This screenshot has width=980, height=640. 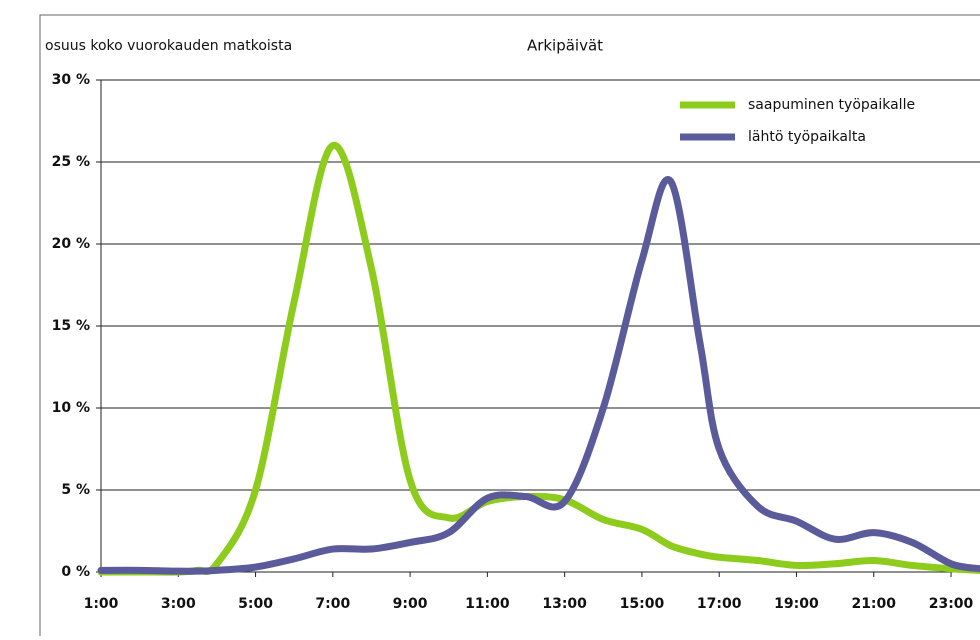 What do you see at coordinates (410, 604) in the screenshot?
I see `x-tick-label: 9:00` at bounding box center [410, 604].